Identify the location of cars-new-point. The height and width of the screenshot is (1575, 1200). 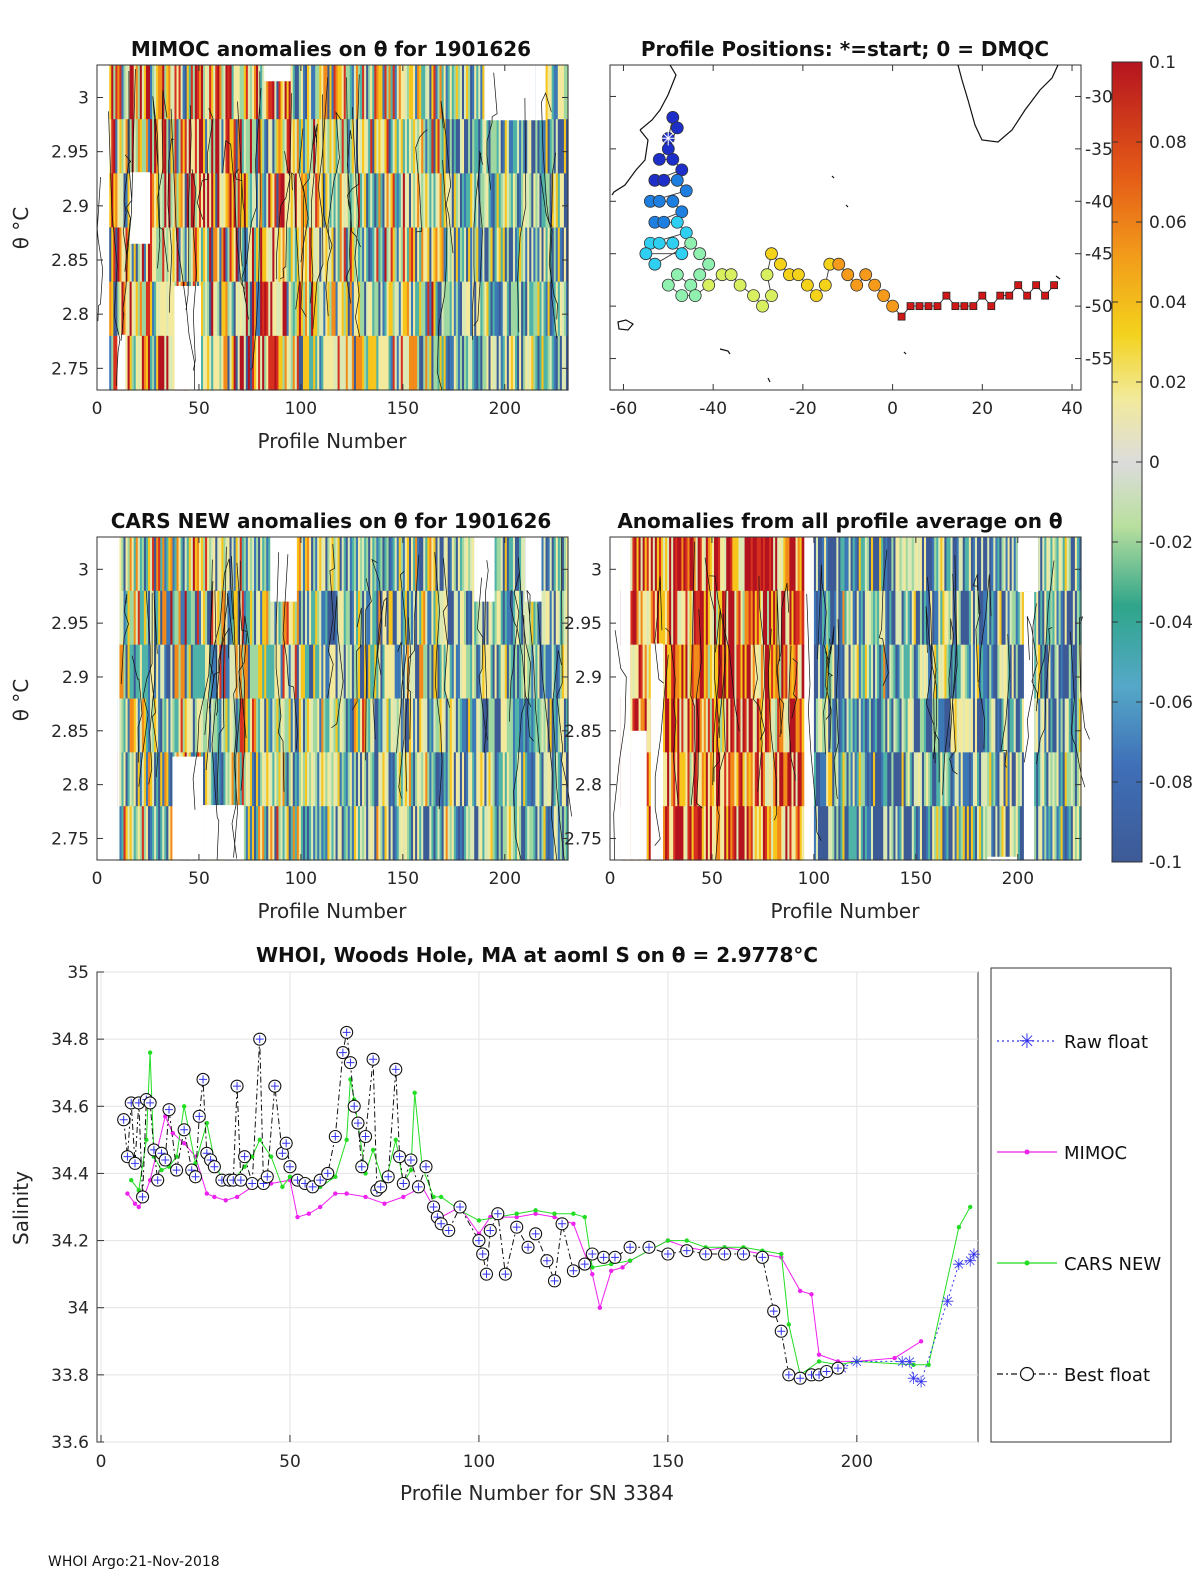
(252, 1156).